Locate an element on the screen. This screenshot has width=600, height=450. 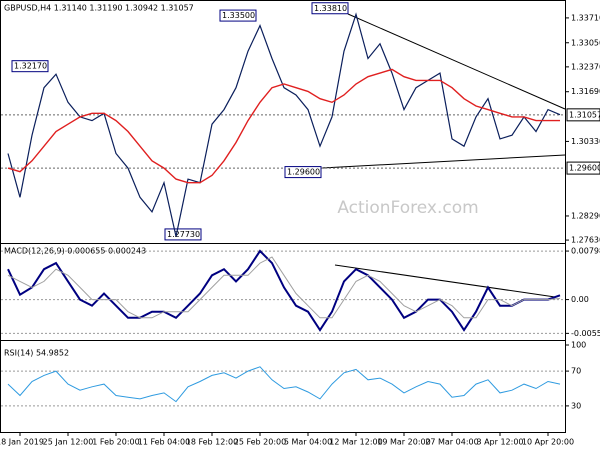
x-tick-label: 19 Mar 20:00 is located at coordinates (403, 442).